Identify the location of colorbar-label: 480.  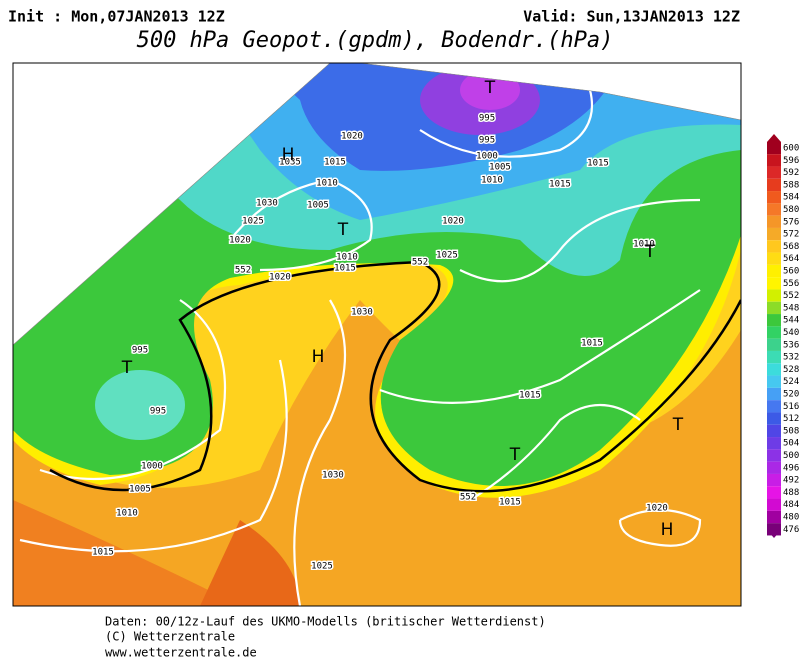
(791, 518).